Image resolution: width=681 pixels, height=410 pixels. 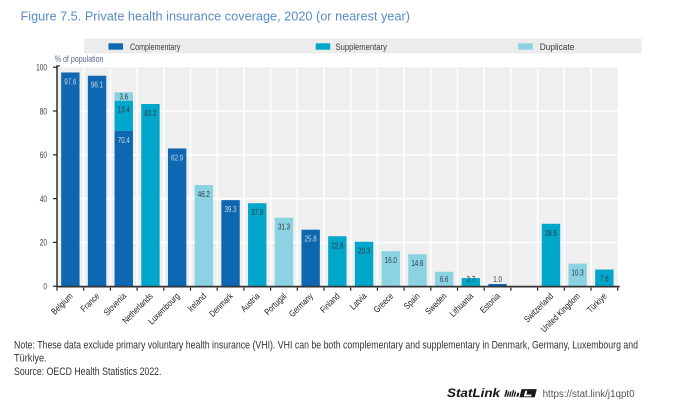 I want to click on svg-text: 7.6, so click(x=604, y=279).